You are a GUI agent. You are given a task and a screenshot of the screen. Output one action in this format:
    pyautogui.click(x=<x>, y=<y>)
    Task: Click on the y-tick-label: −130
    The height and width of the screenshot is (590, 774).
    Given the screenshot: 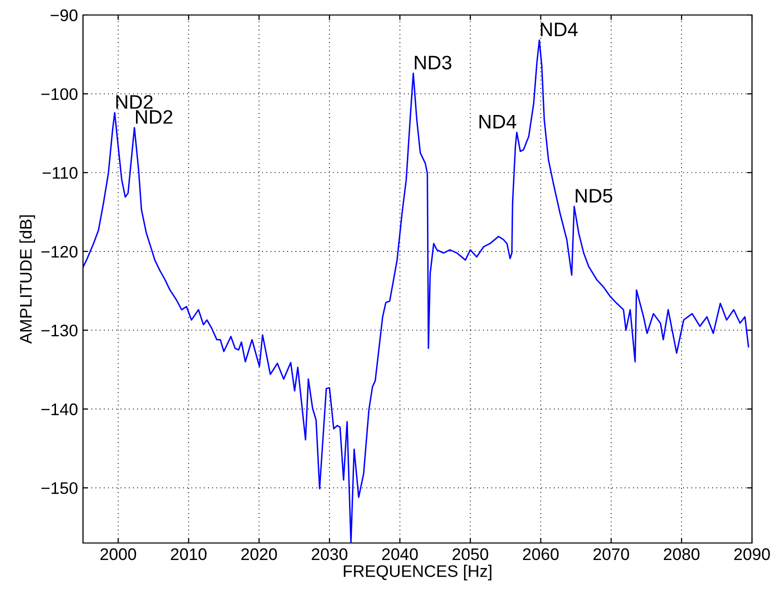 What is the action you would take?
    pyautogui.click(x=59, y=330)
    